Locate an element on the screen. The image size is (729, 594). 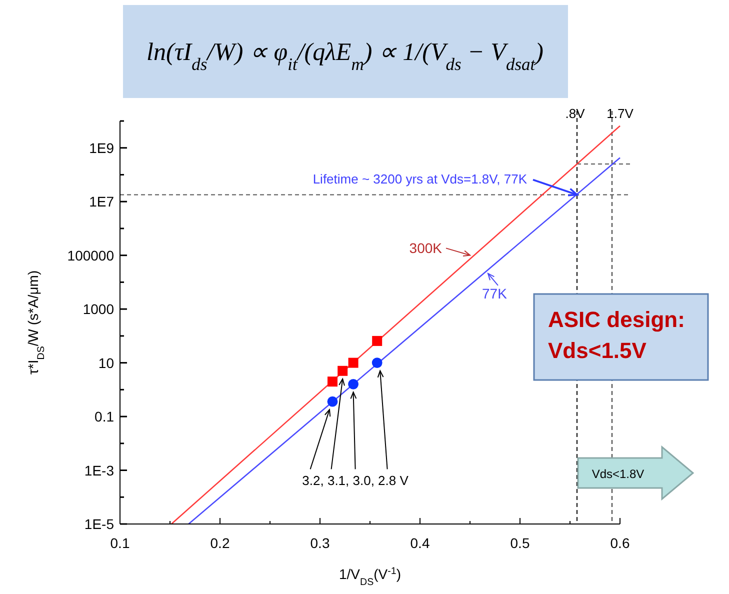
y-tick-label: 10 is located at coordinates (106, 362).